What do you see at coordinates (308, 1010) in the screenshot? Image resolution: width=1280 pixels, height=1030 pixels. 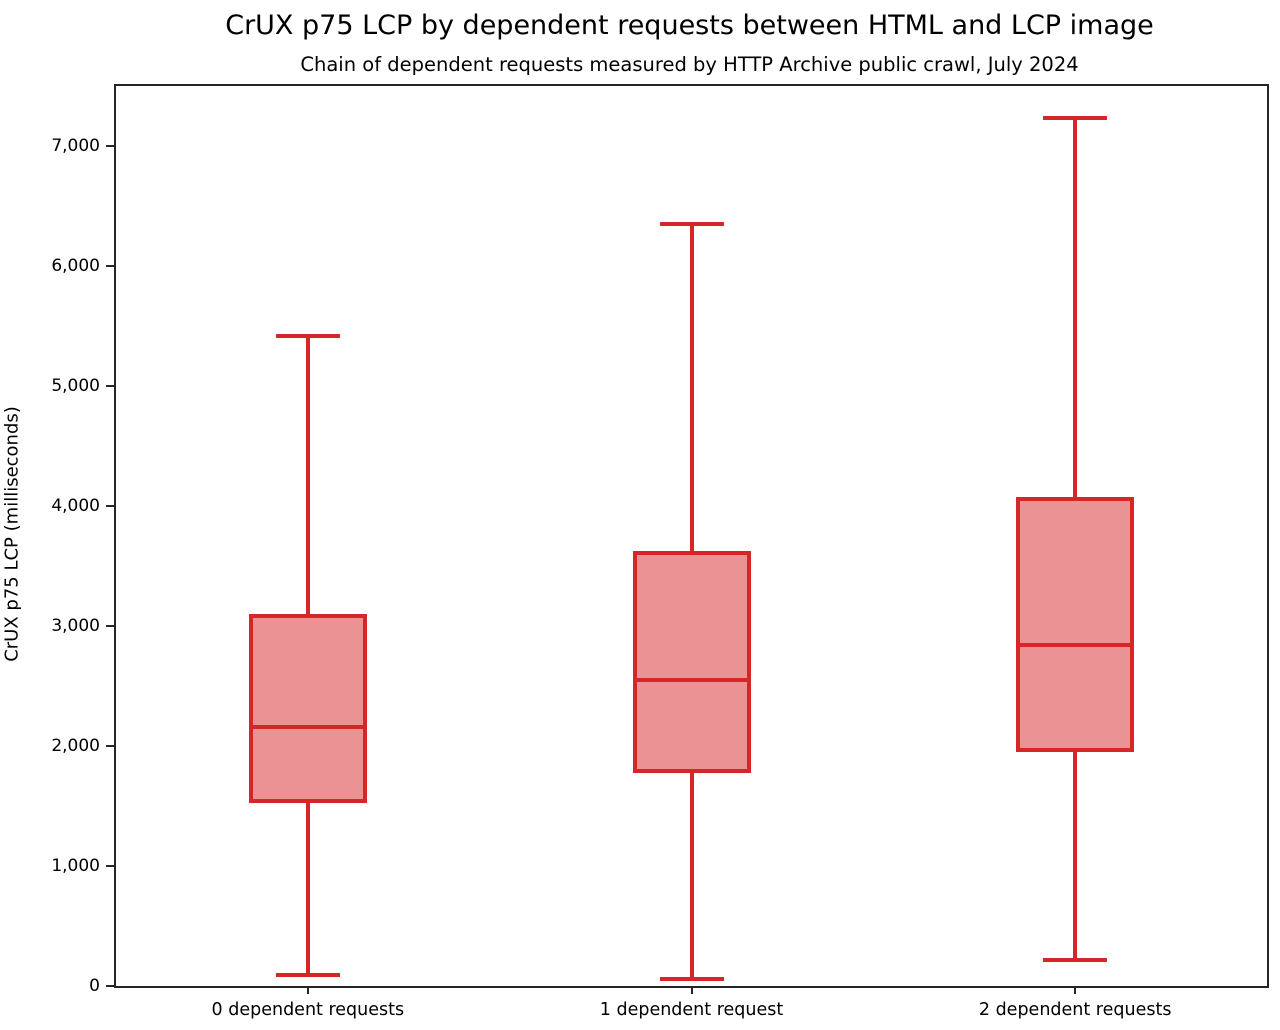 I see `x-tick-label: 0 dependent requests` at bounding box center [308, 1010].